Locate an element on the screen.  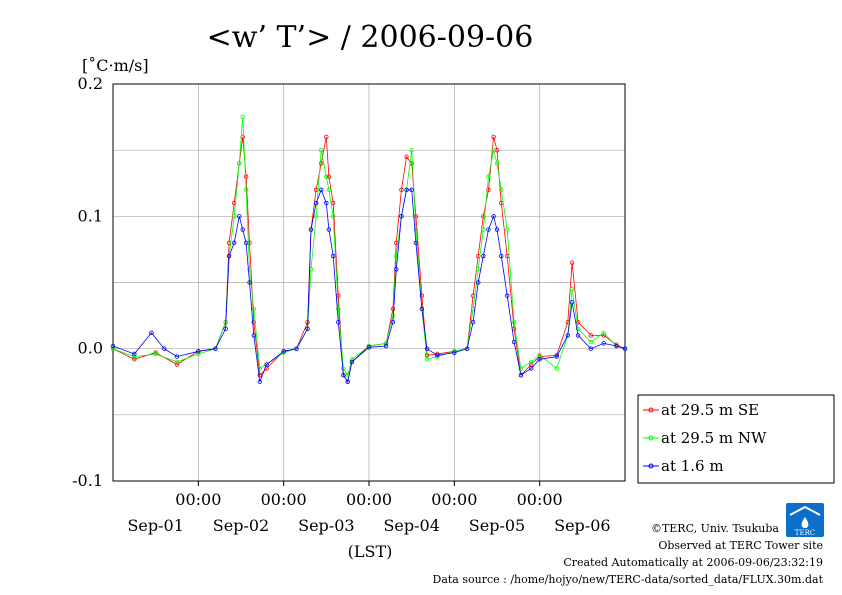
chart-title: <w’ T’> / 2006-09-06 is located at coordinates (370, 37).